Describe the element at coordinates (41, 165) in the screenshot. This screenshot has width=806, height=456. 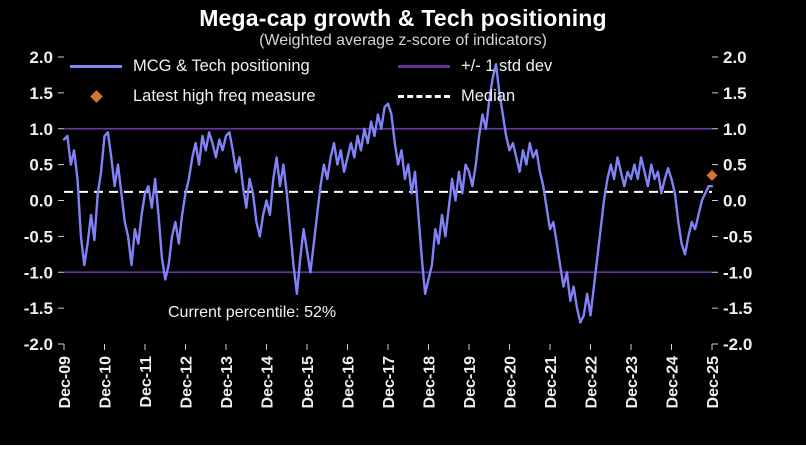
I see `y-axis-tick-label-left: 0.5` at that location.